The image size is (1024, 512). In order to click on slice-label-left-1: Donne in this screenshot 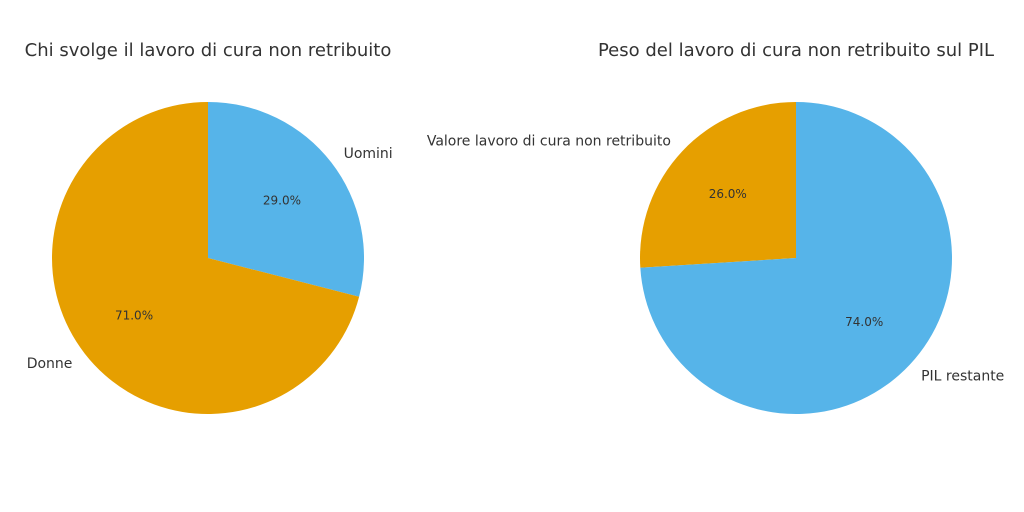, I will do `click(50, 364)`.